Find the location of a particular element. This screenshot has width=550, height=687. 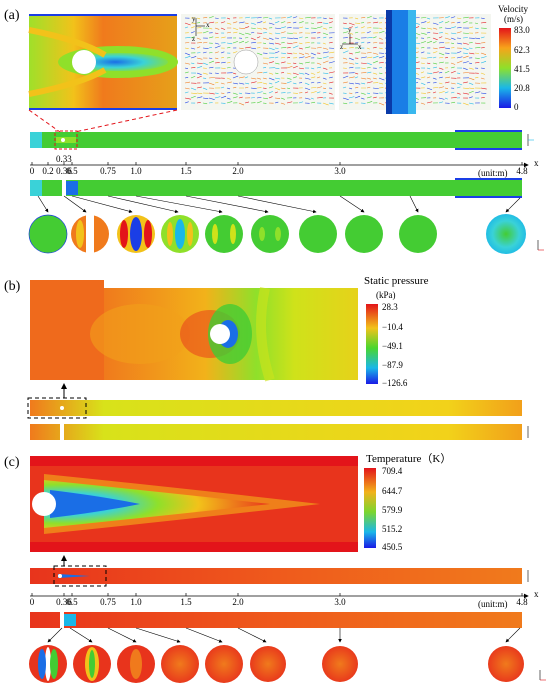

panel-c-label: (c) is located at coordinates (12, 462).